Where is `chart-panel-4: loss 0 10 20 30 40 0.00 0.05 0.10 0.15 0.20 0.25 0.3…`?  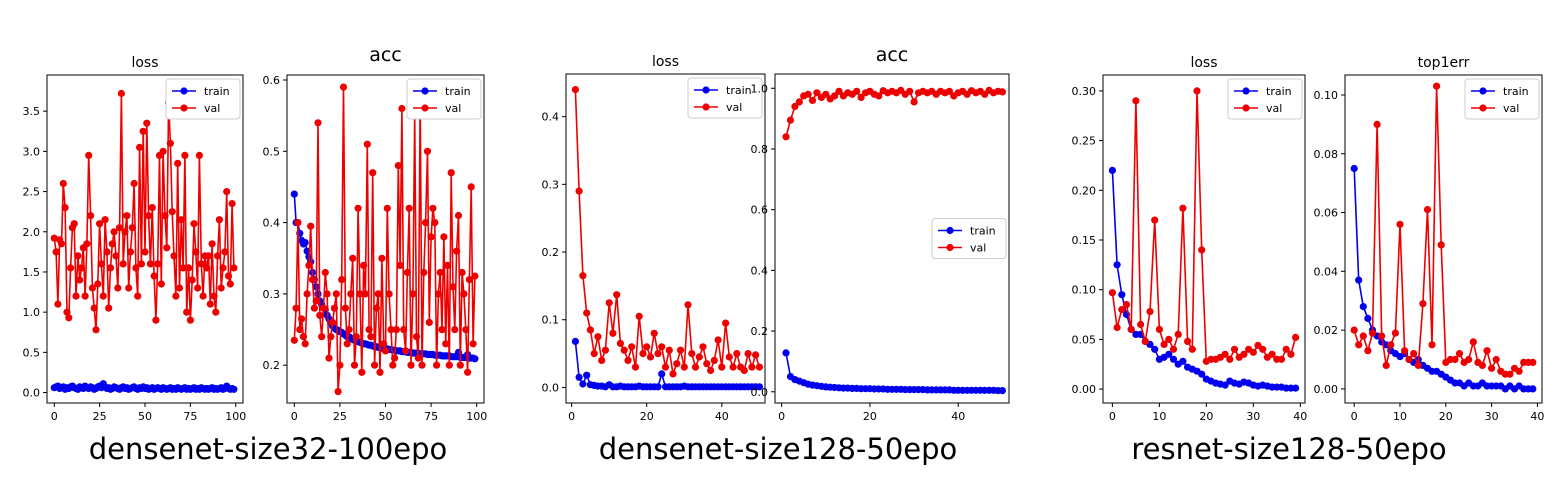
chart-panel-4: loss 0 10 20 30 40 0.00 0.05 0.10 0.15 0.20 0.25 0.3… is located at coordinates (1190, 239).